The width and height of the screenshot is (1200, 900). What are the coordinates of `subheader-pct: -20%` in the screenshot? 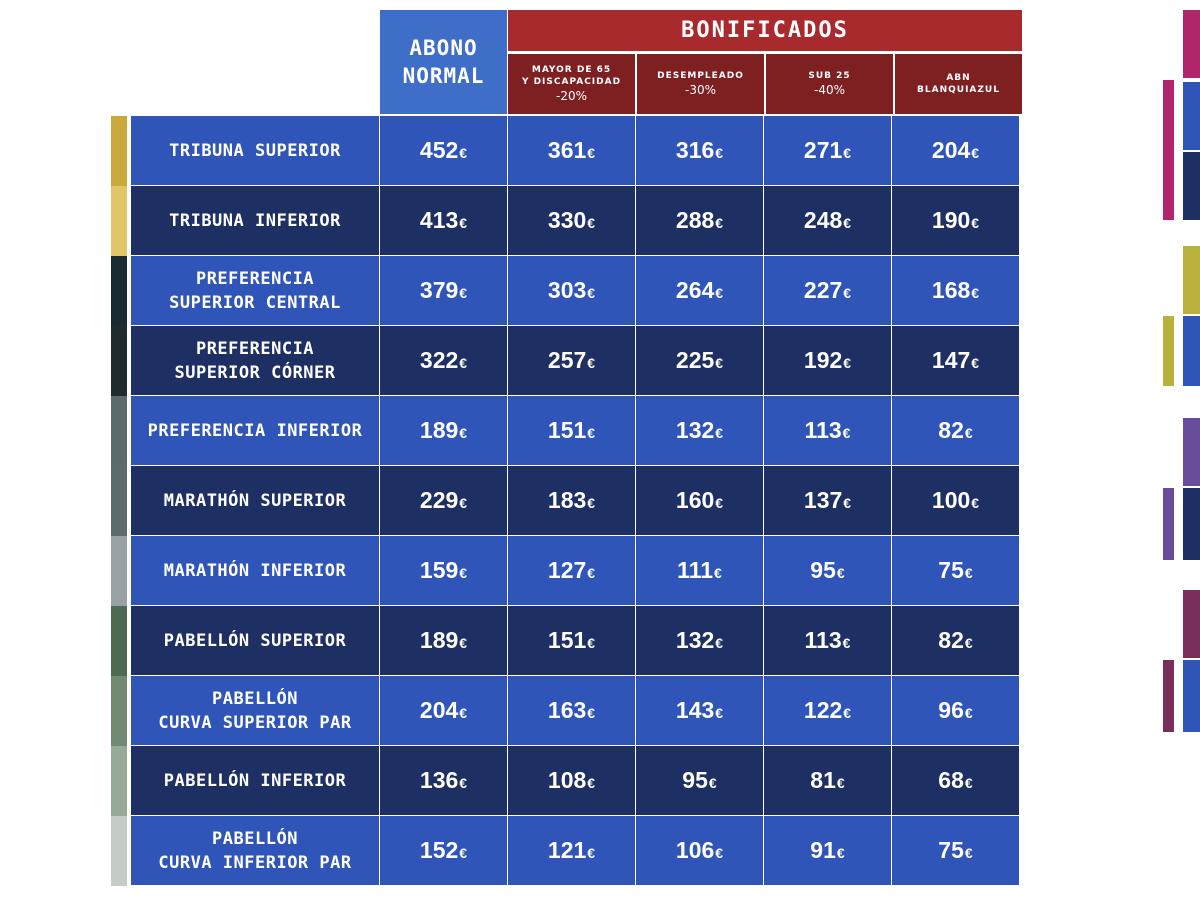 It's located at (571, 96).